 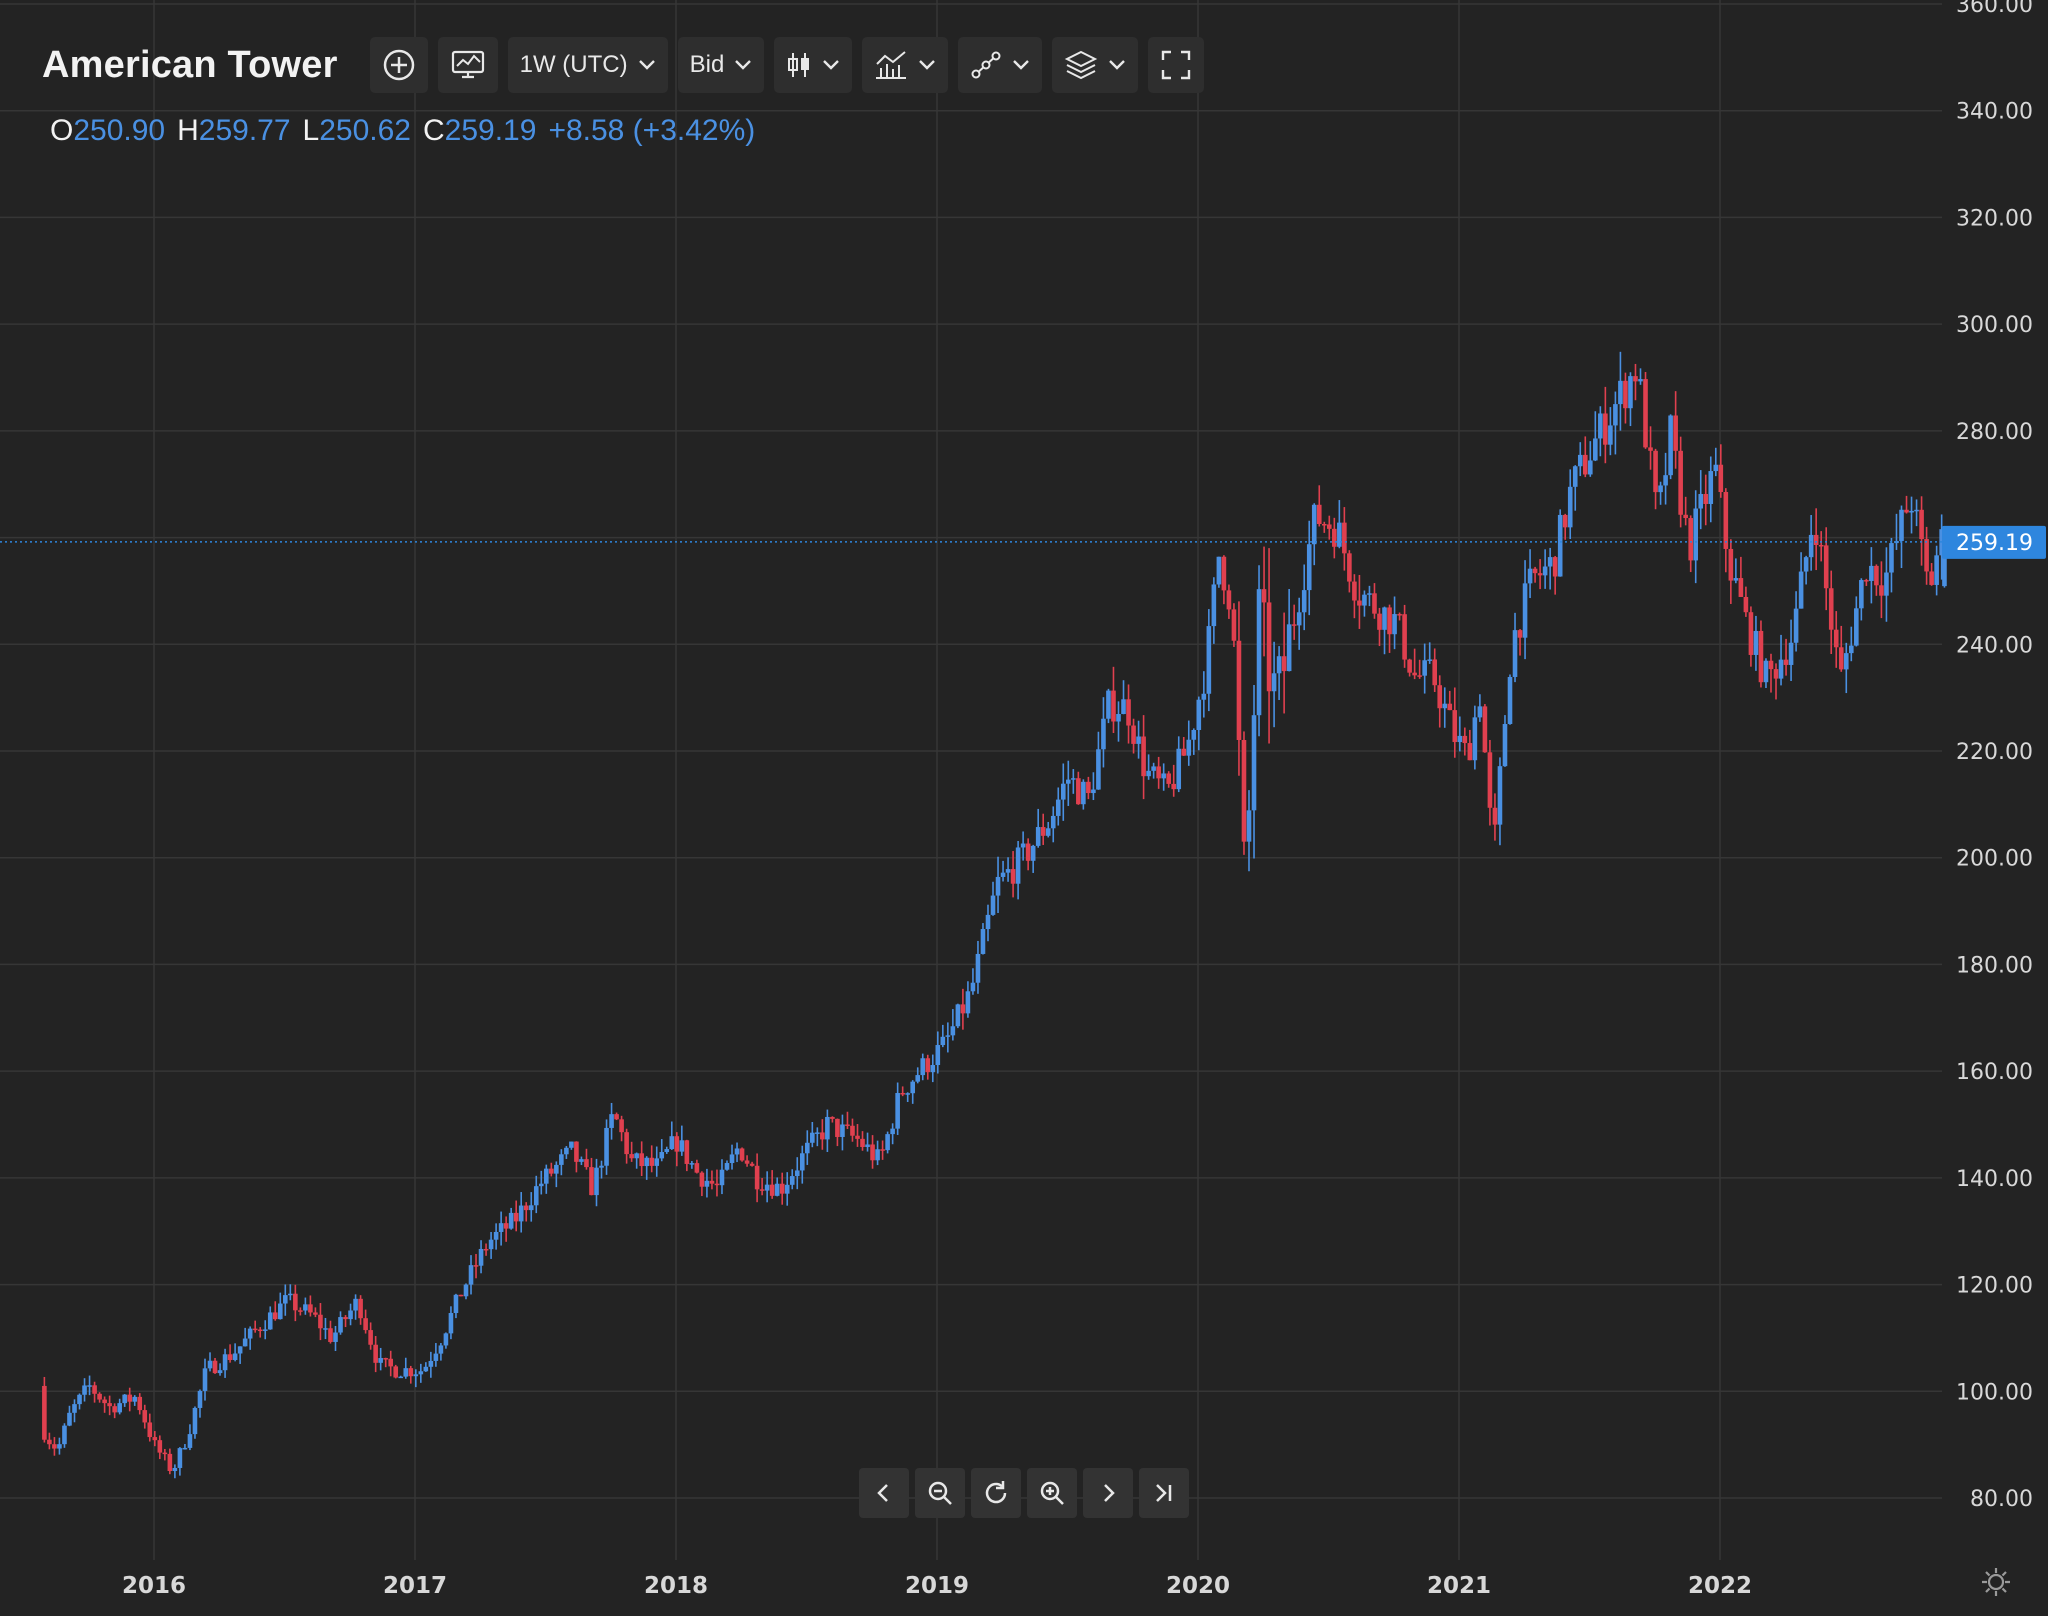 I want to click on chart-settings-button, so click(x=1996, y=1582).